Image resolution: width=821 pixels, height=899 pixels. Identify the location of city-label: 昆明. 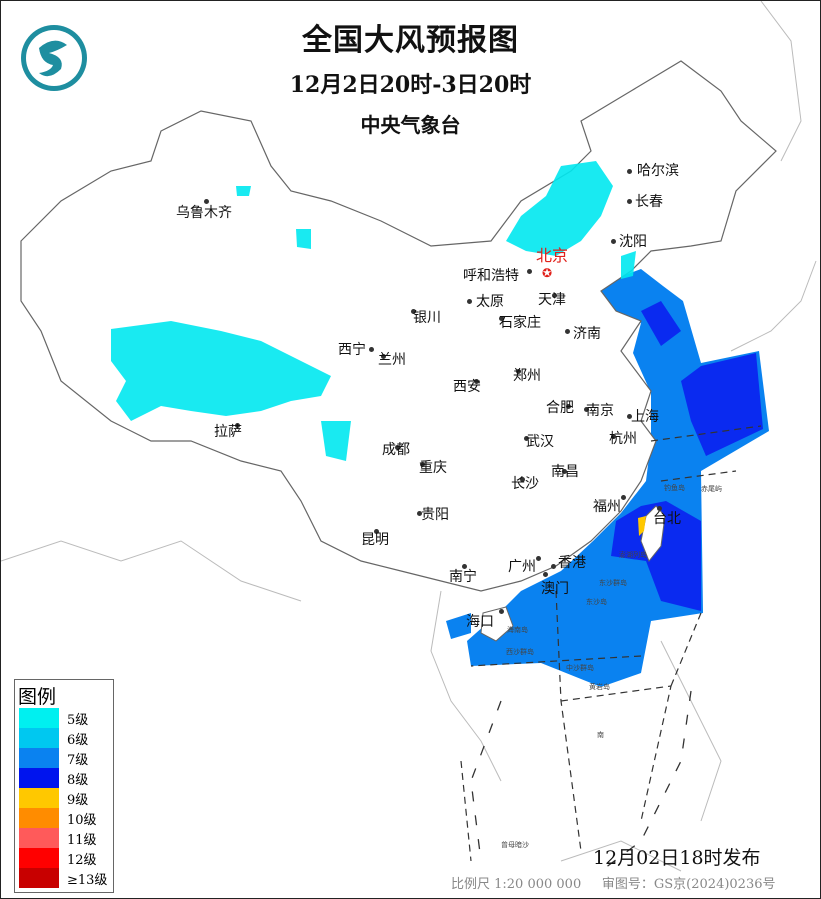
(375, 540).